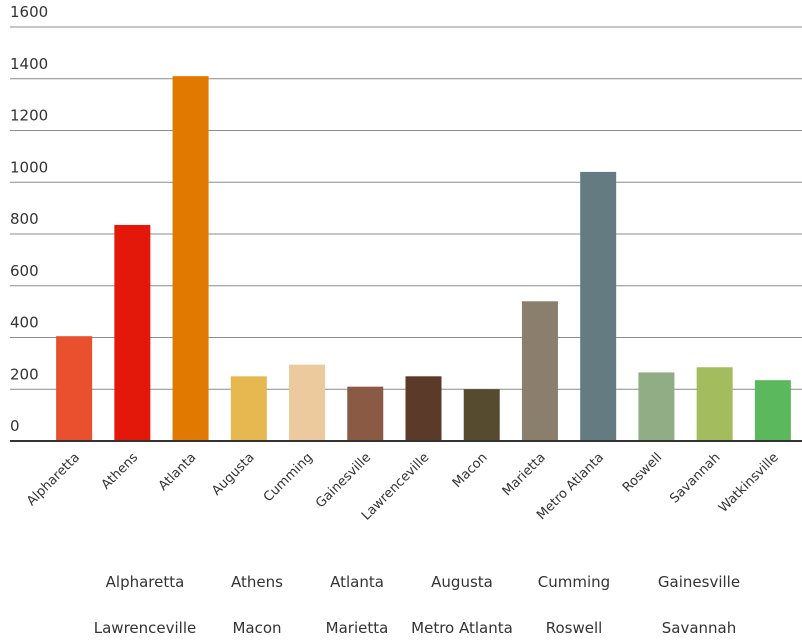 This screenshot has height=641, width=802. What do you see at coordinates (53, 479) in the screenshot?
I see `x-tick-label: Alpharetta` at bounding box center [53, 479].